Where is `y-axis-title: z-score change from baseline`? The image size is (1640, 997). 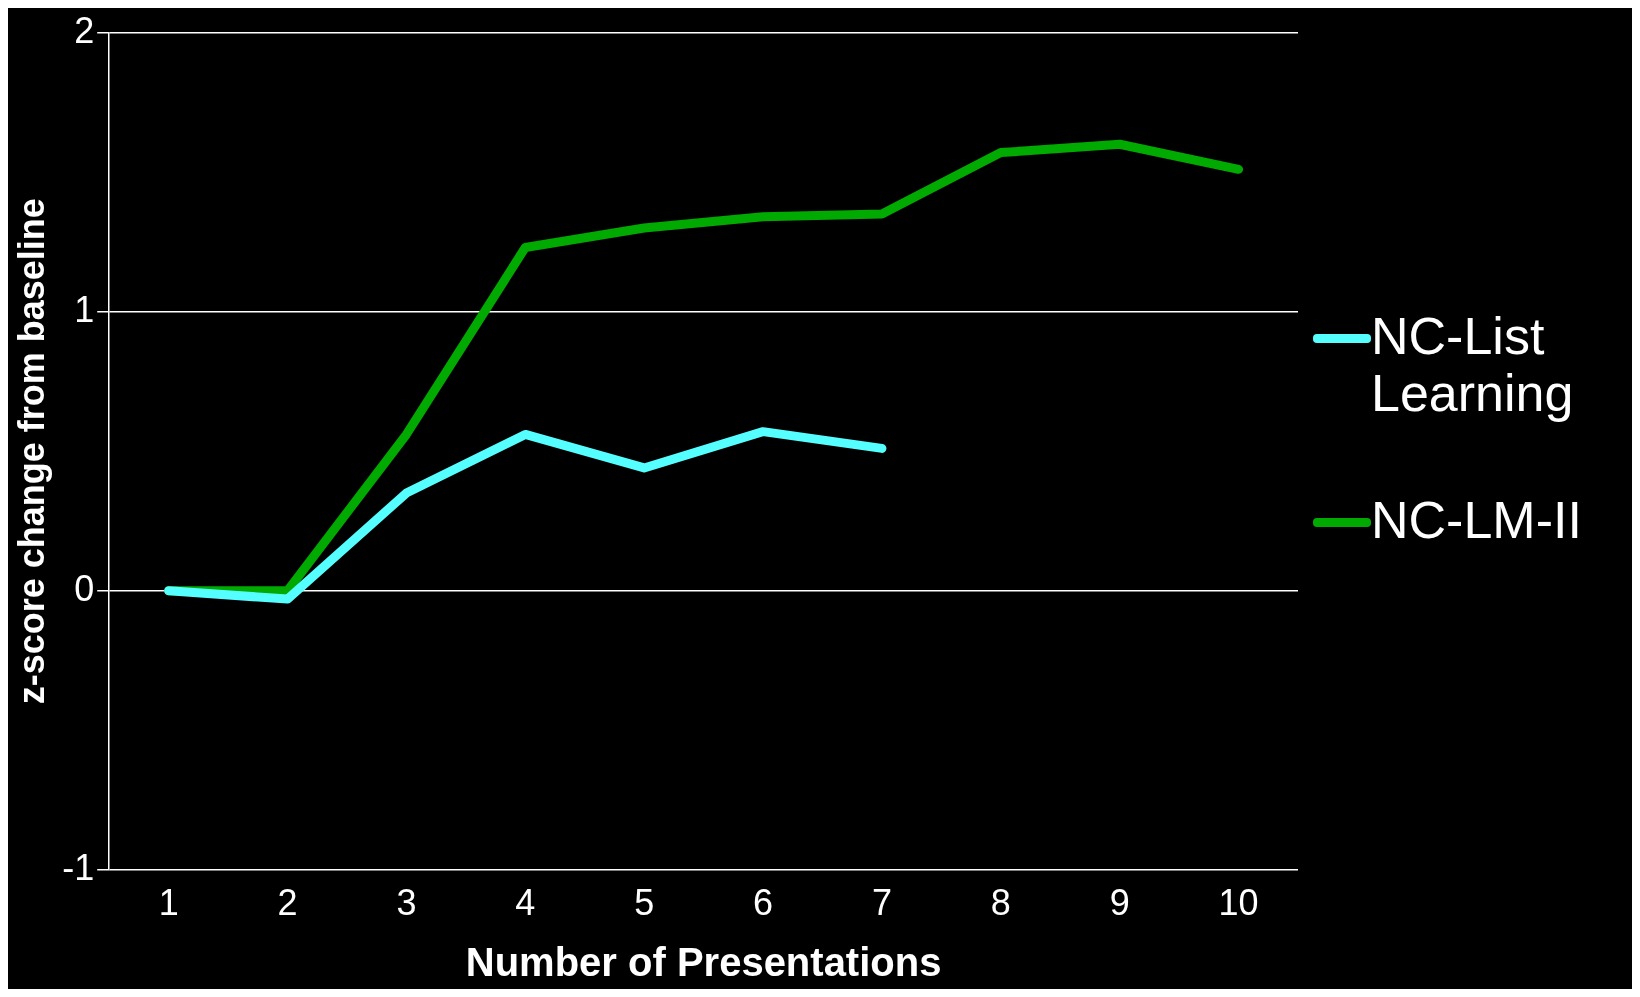
y-axis-title: z-score change from baseline is located at coordinates (31, 451).